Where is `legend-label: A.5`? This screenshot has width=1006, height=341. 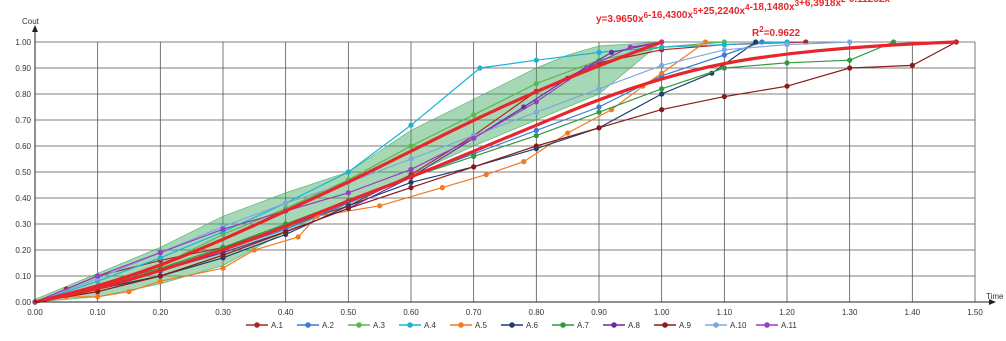 legend-label: A.5 is located at coordinates (481, 325).